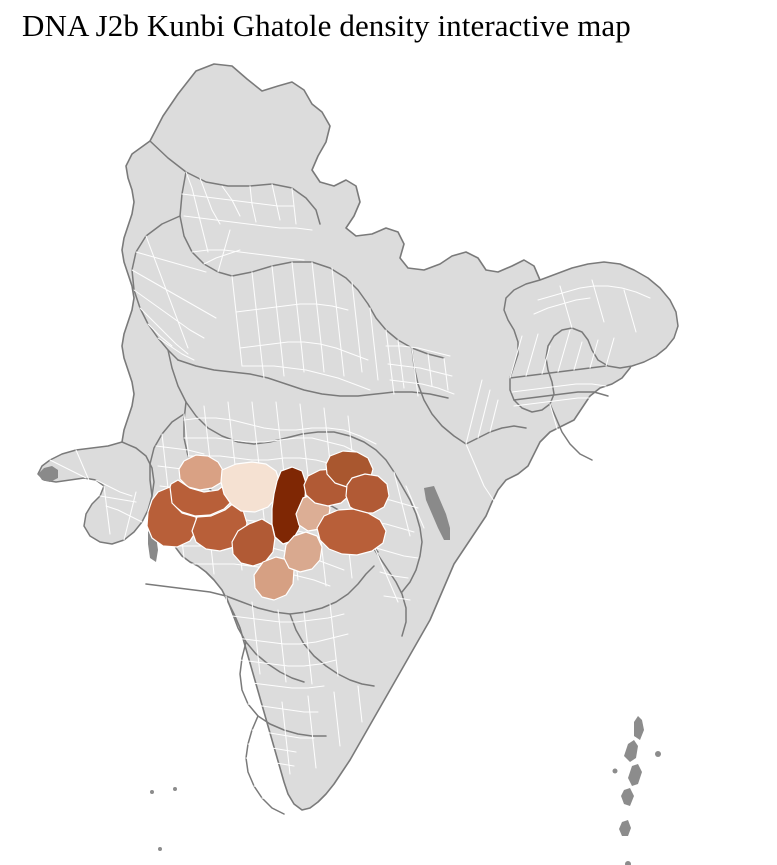  Describe the element at coordinates (96, 493) in the screenshot. I see `gujarat-kutch-outline` at that location.